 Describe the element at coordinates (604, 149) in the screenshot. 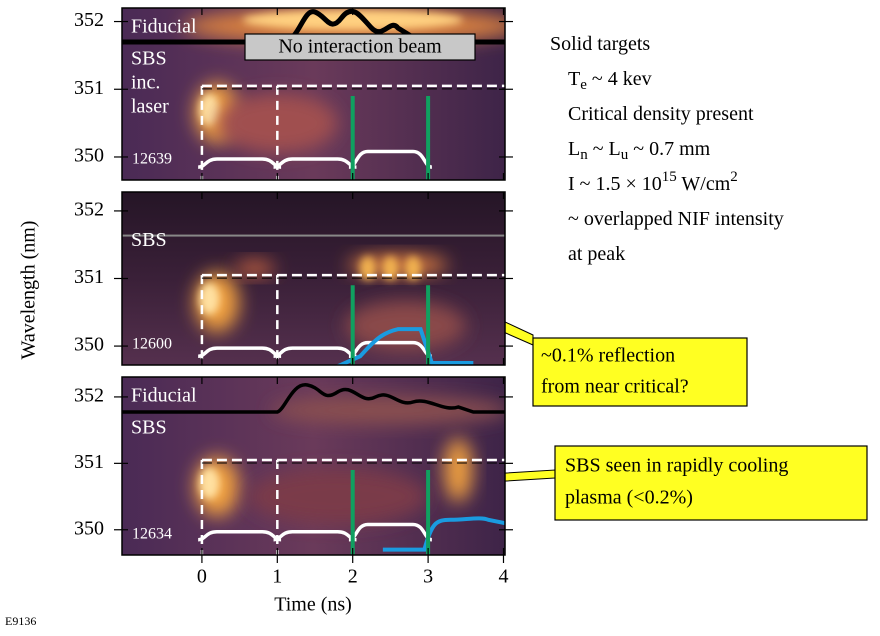

I see `note-part: ~ L` at that location.